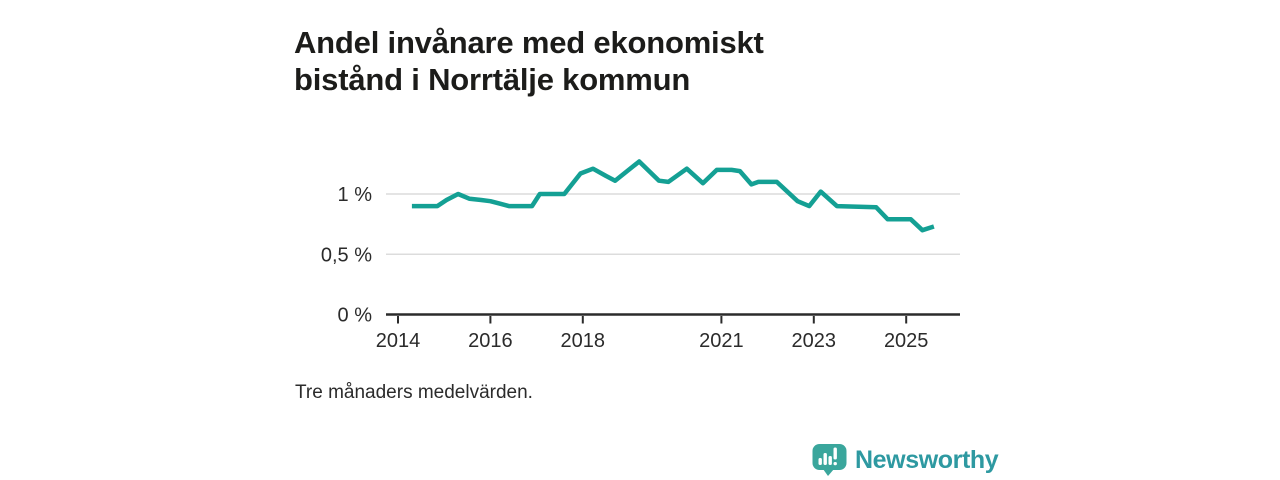  Describe the element at coordinates (906, 341) in the screenshot. I see `x-axis-tick-label: 2025` at that location.